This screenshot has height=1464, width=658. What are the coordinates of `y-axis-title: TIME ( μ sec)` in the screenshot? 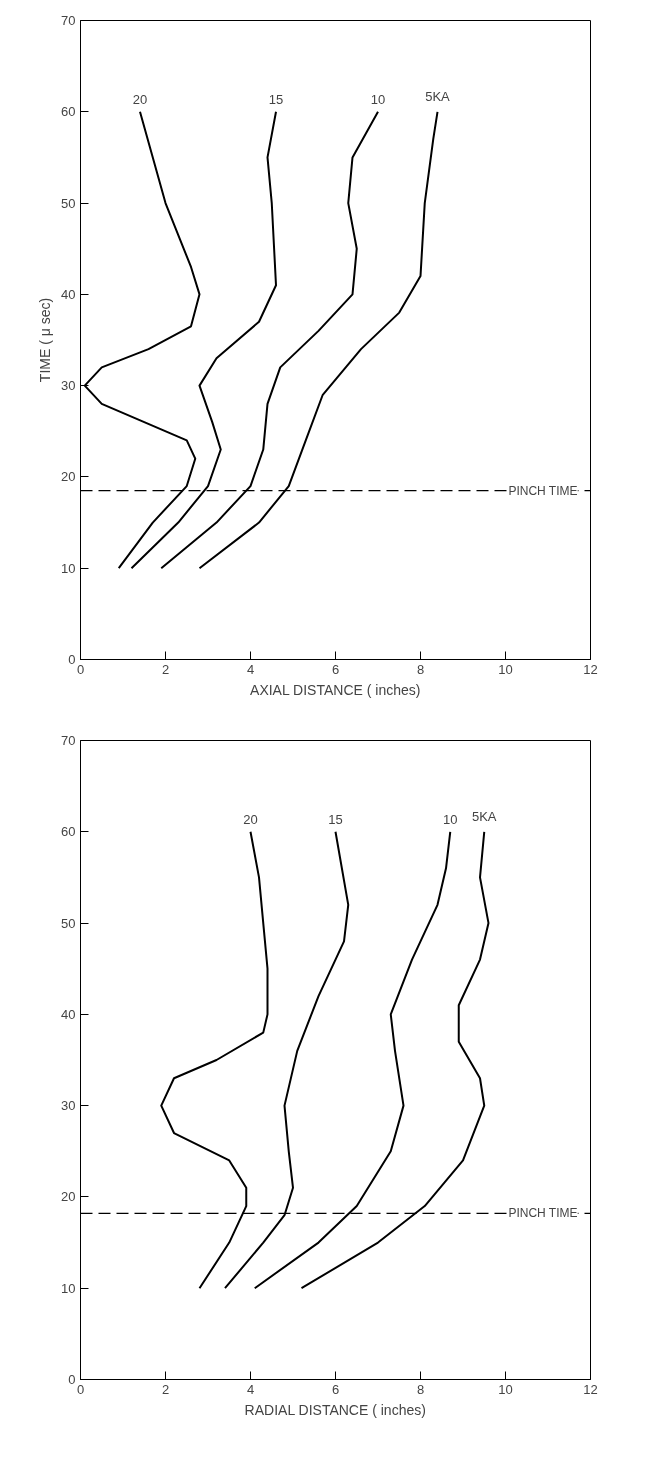 It's located at (45, 340).